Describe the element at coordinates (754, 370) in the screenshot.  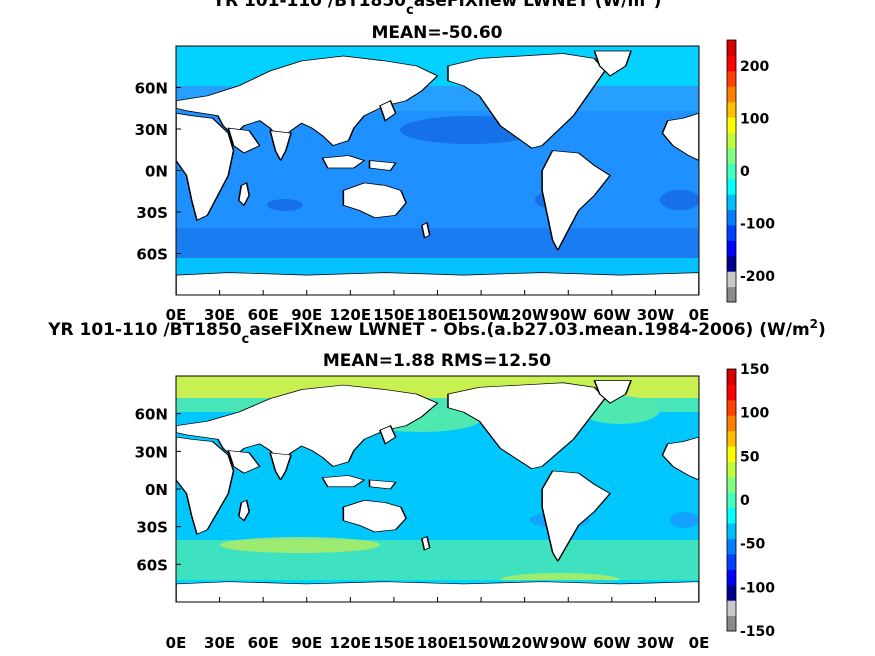
I see `colorbar-tick-label: 150` at that location.